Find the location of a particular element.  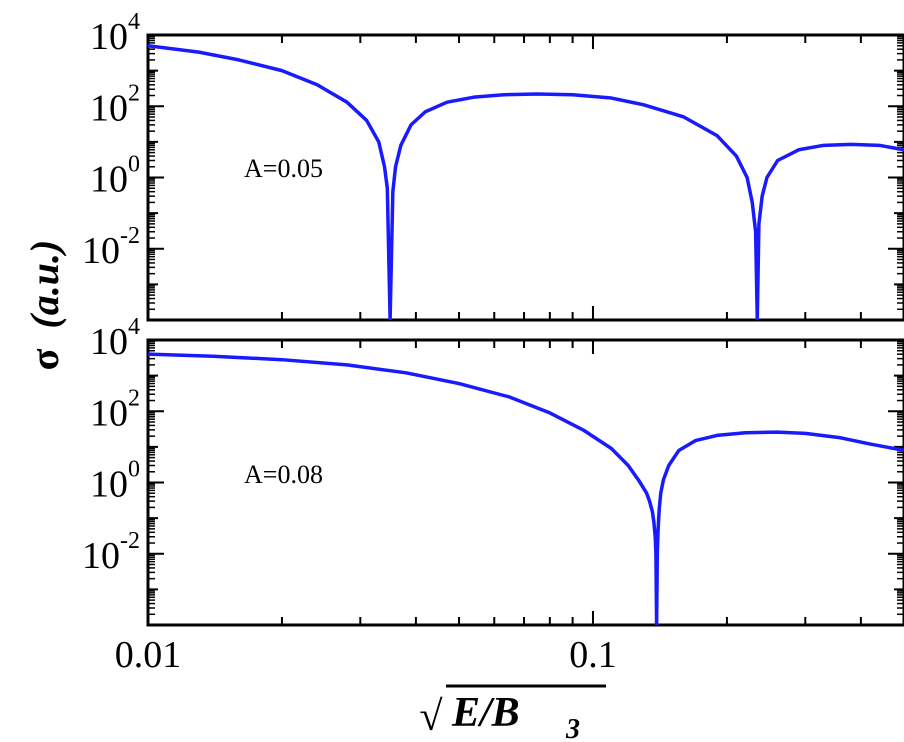

panel-annotation: A=0.08 is located at coordinates (283, 474).